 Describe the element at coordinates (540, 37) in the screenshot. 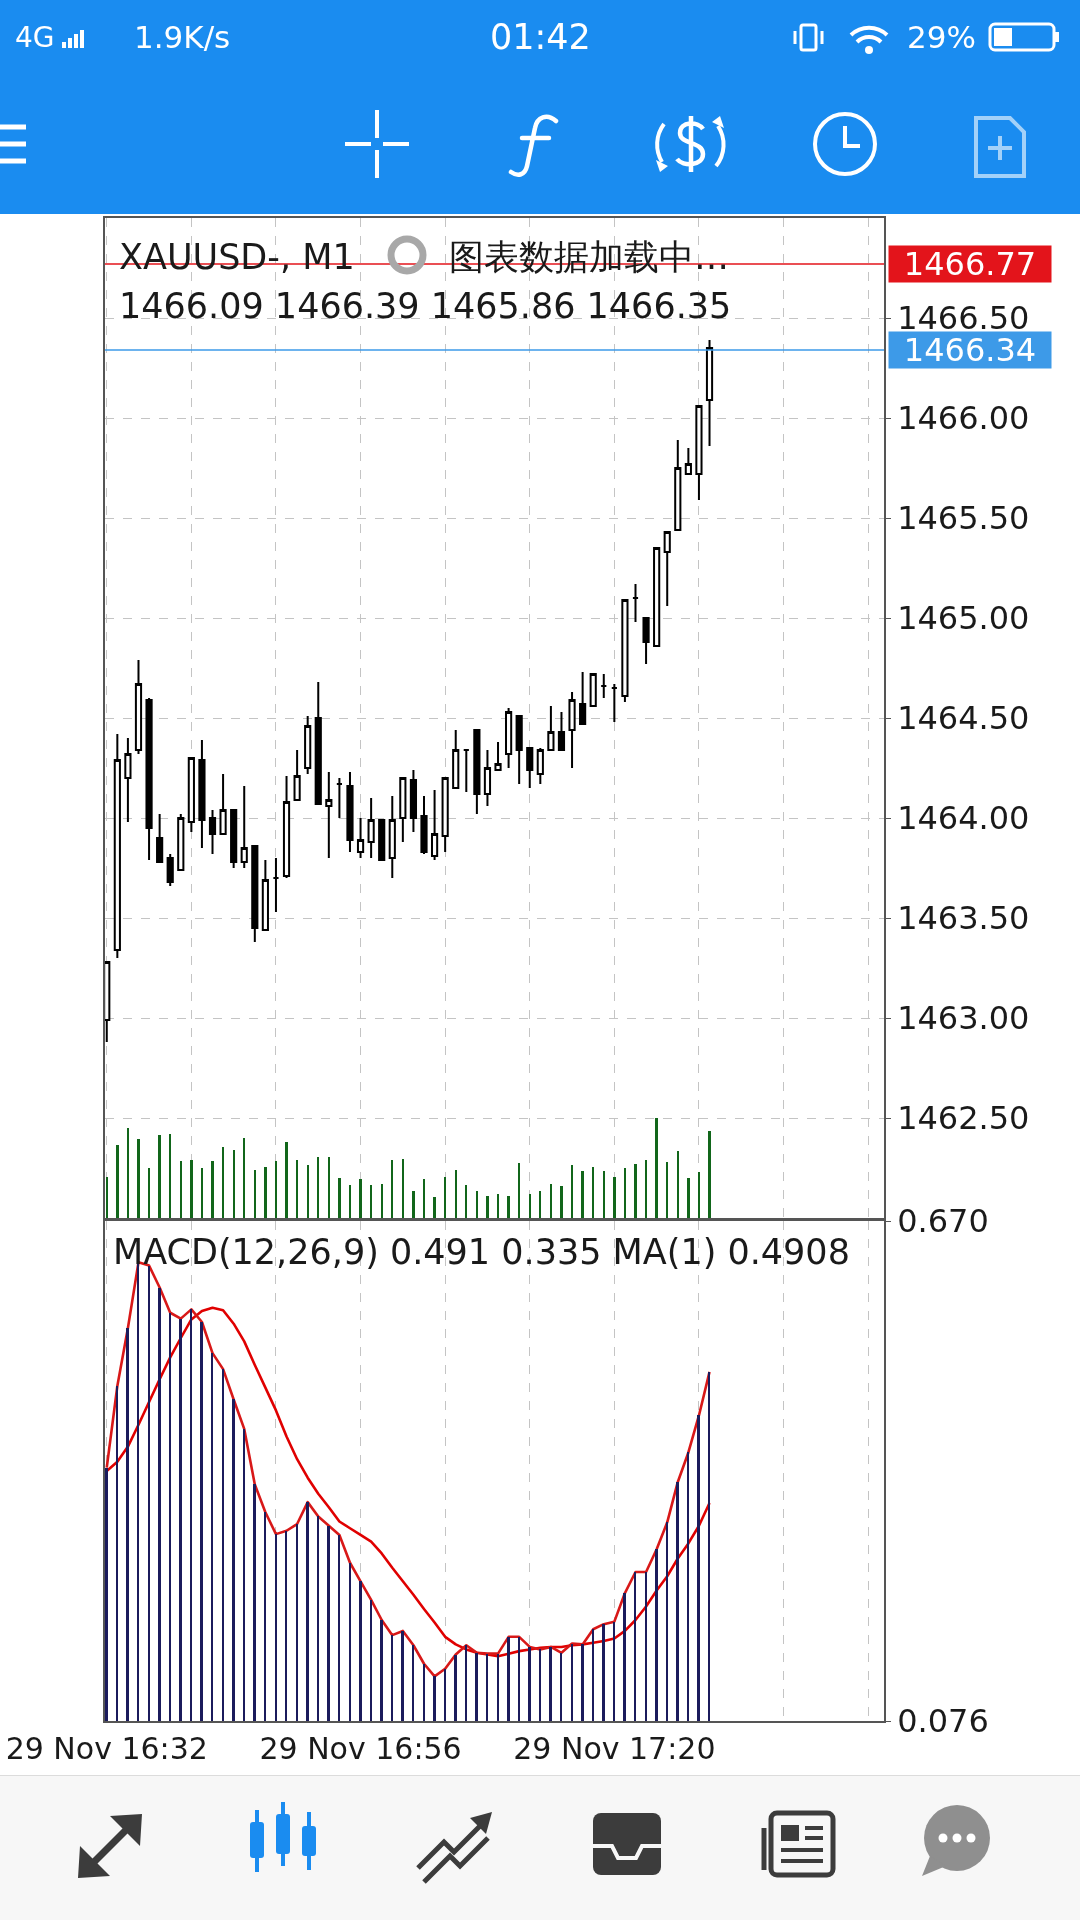

I see `text: 01:42` at that location.